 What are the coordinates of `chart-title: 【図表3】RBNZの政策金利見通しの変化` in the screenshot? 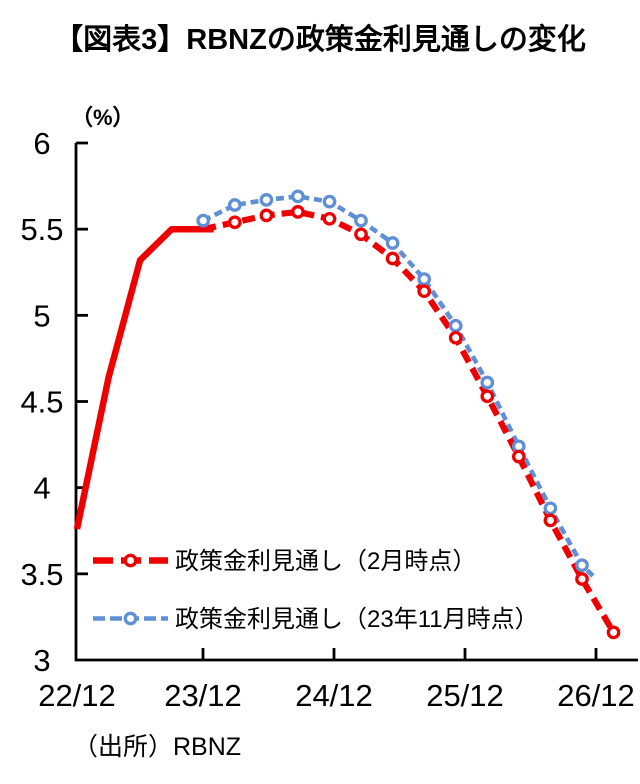 It's located at (320, 40).